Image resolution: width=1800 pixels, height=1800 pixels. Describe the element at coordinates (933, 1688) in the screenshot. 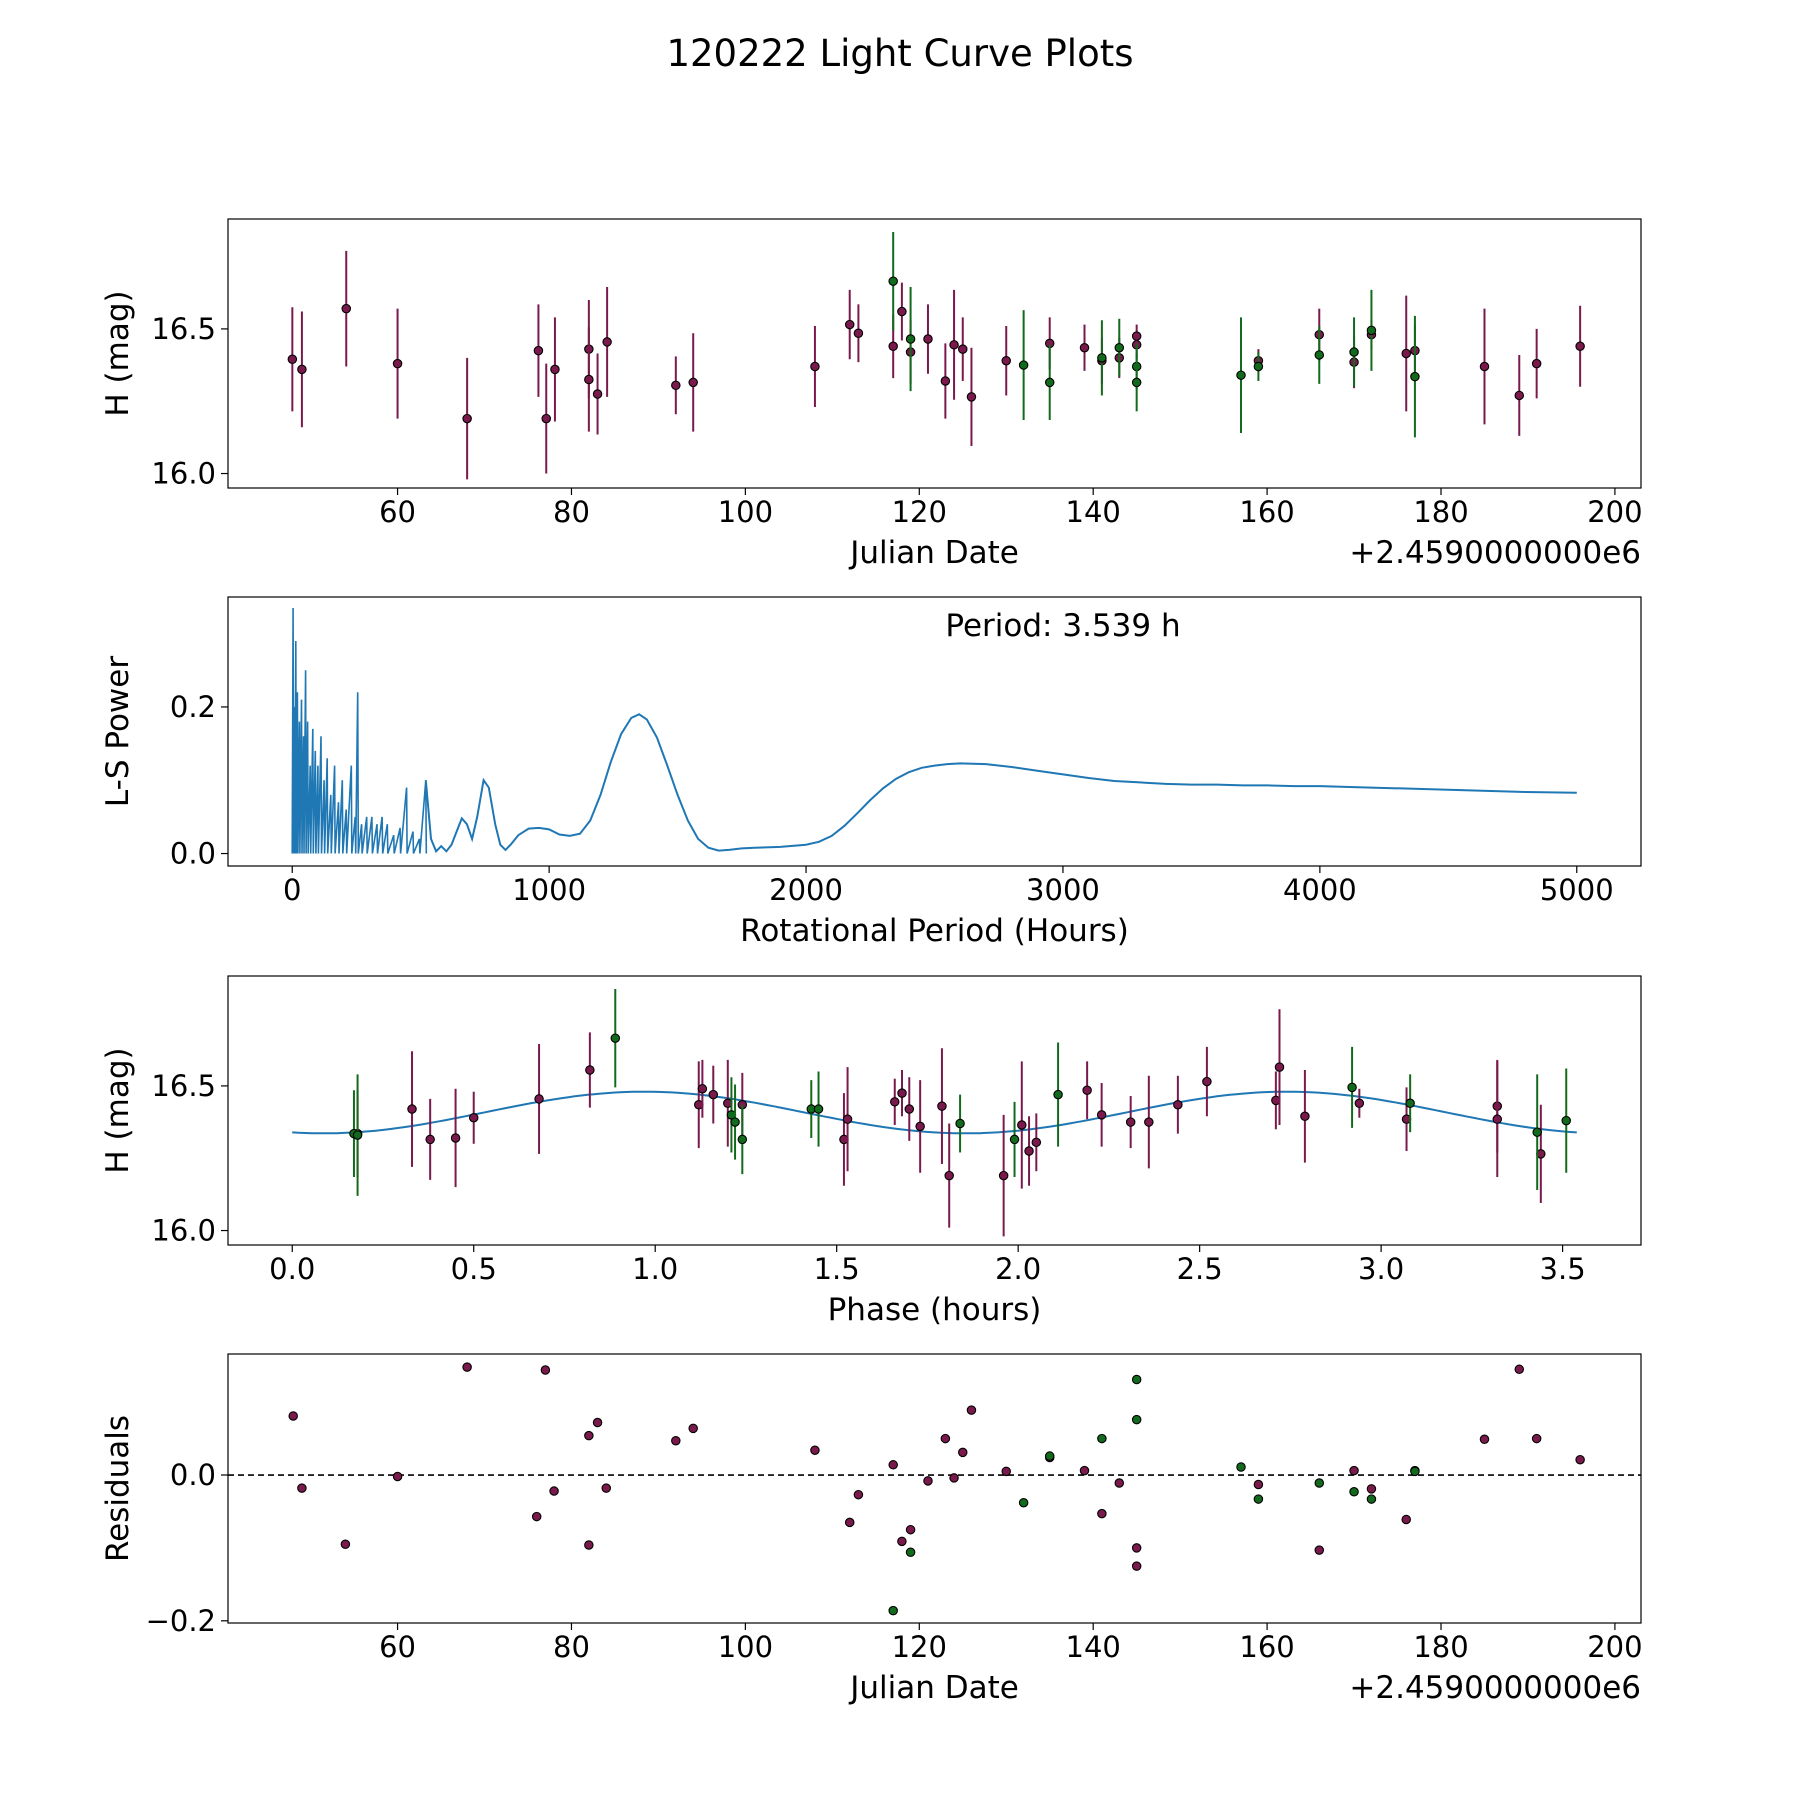

I see `x-axis-label: Julian Date` at that location.